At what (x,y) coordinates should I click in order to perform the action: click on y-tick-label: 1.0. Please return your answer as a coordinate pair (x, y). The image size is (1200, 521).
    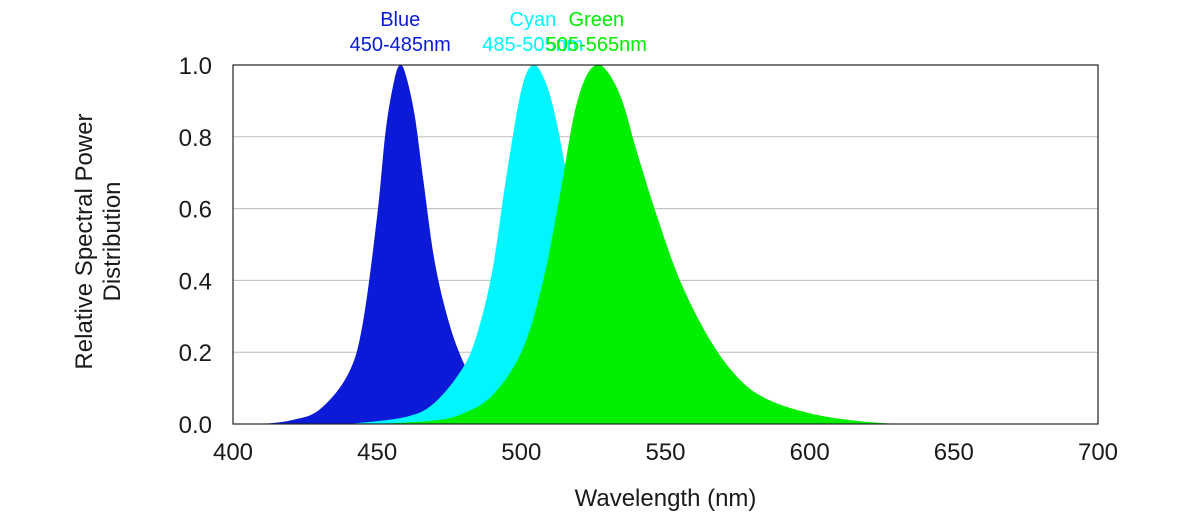
    Looking at the image, I should click on (195, 66).